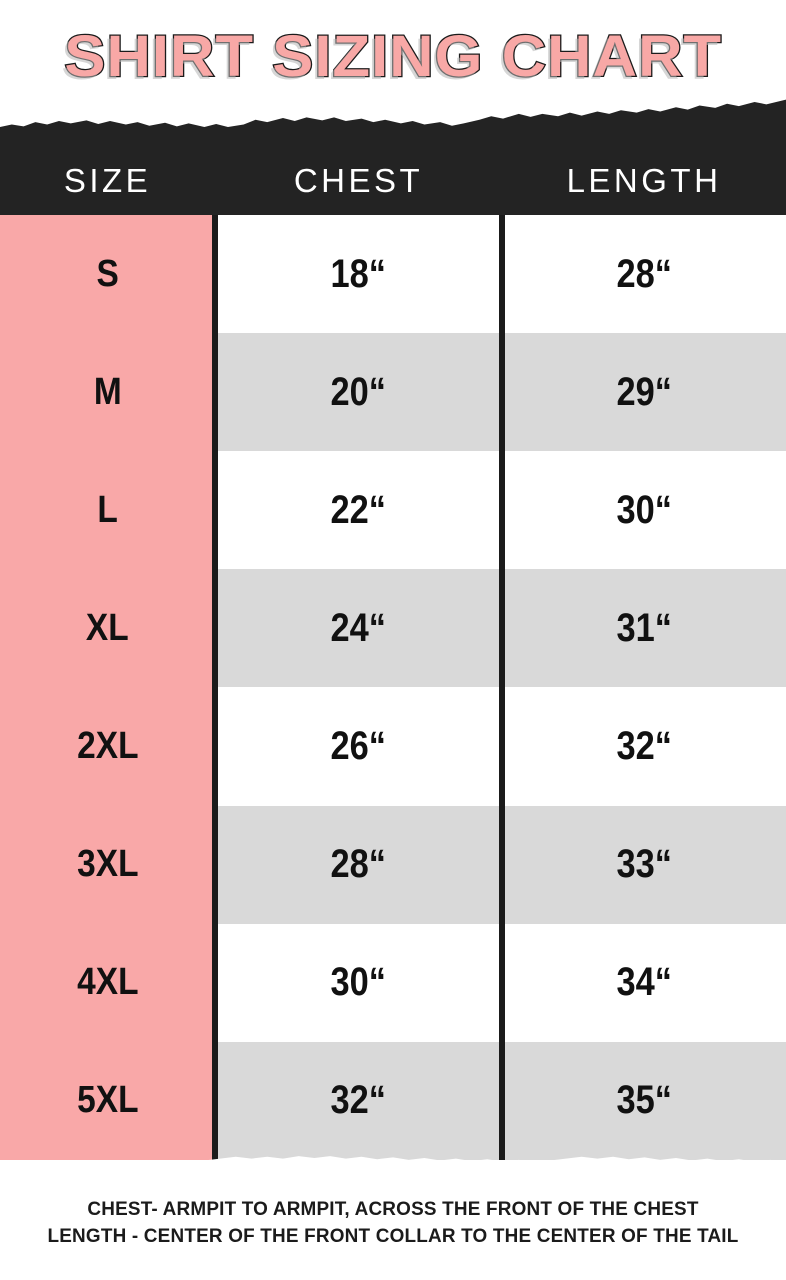 This screenshot has width=786, height=1280. What do you see at coordinates (358, 746) in the screenshot?
I see `cell-chest: 26“` at bounding box center [358, 746].